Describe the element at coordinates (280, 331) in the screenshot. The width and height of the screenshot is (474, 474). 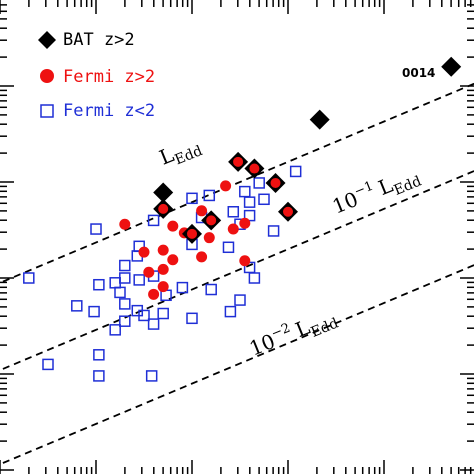
I see `line-label-exponent: −2` at that location.